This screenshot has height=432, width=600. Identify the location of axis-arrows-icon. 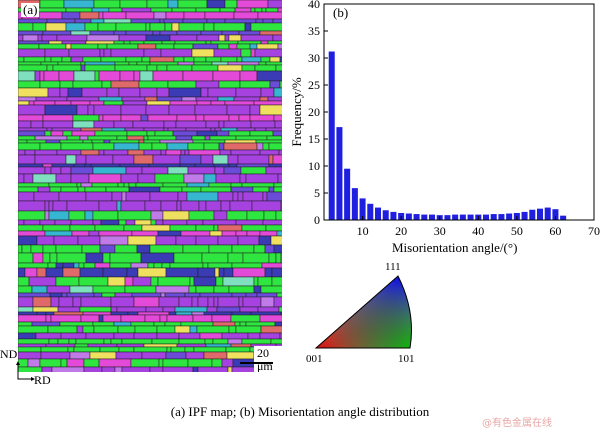
(25, 371).